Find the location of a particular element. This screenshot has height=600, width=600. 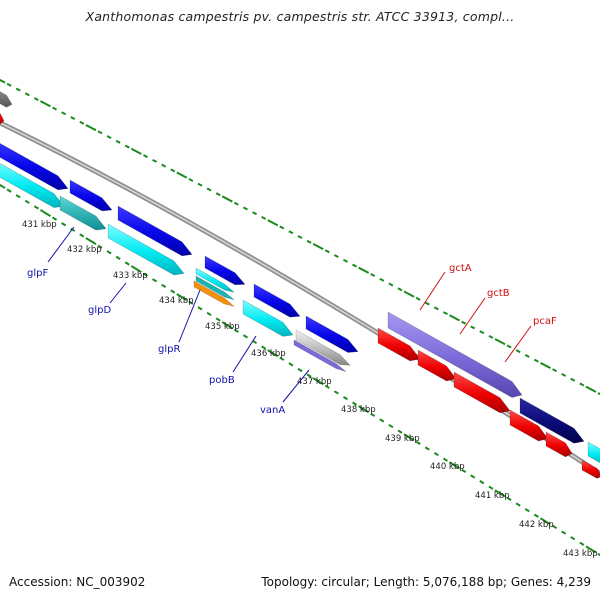

kbp-tick-label: 437 kbp is located at coordinates (314, 382).